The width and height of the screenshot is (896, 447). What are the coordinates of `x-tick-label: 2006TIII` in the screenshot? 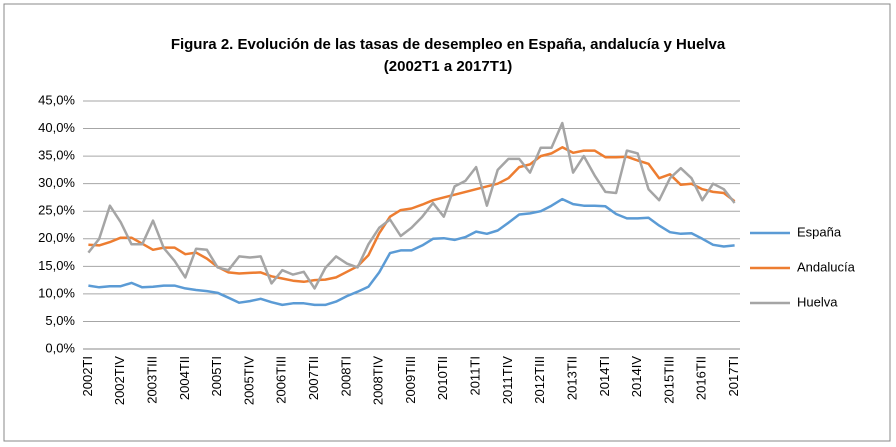 It's located at (281, 380).